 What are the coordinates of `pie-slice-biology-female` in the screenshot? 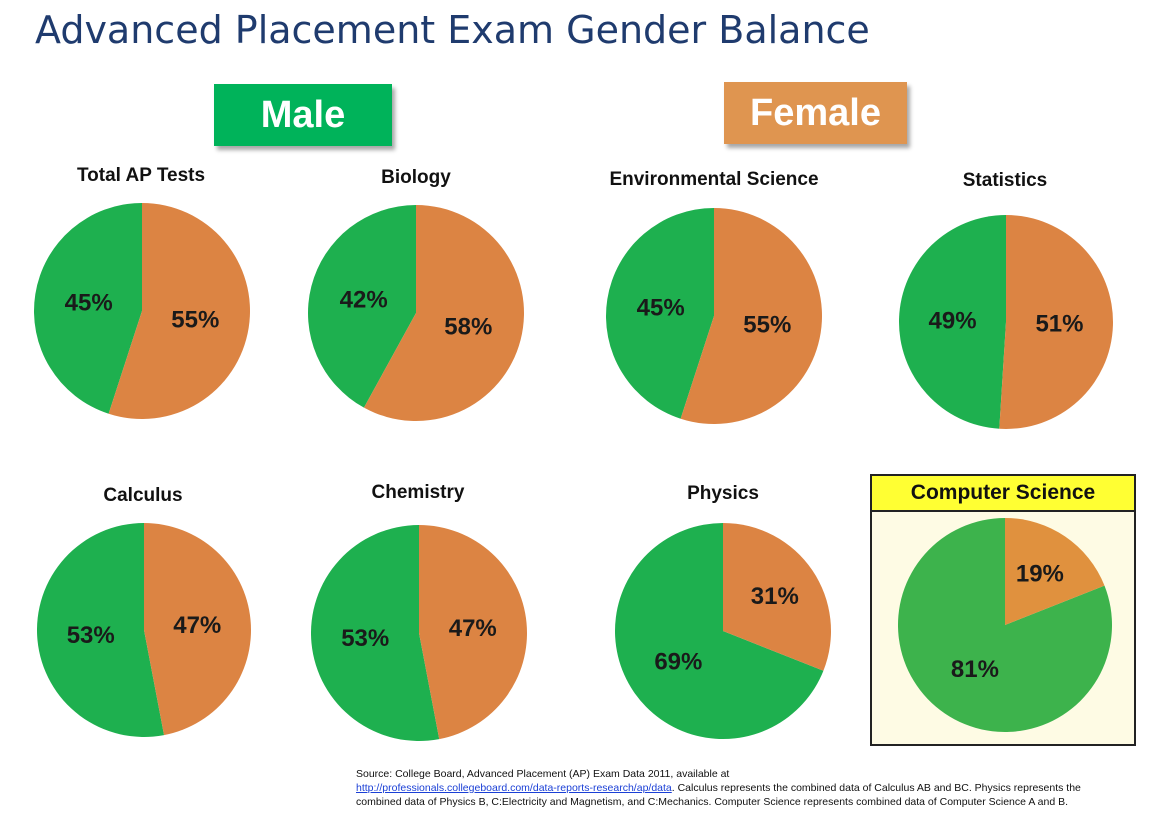 It's located at (443, 313).